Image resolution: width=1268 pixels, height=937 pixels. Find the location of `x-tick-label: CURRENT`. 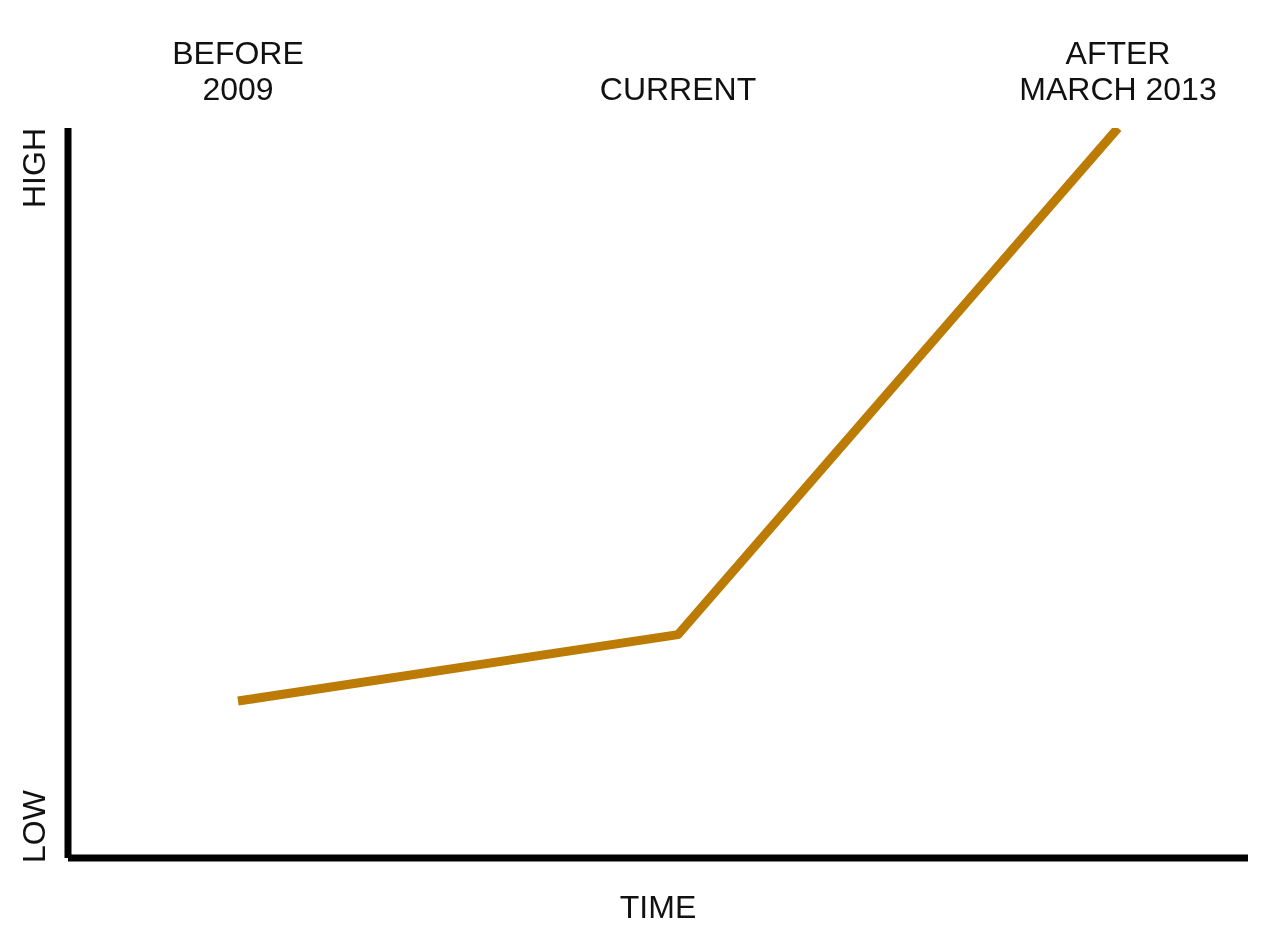

x-tick-label: CURRENT is located at coordinates (678, 89).